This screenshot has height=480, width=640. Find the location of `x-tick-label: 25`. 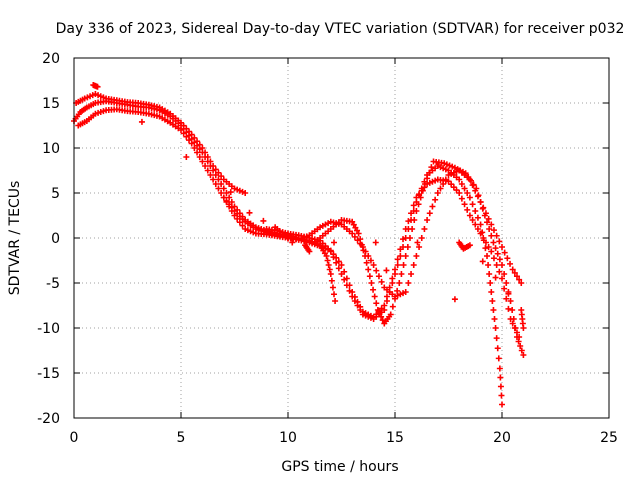

x-tick-label: 25 is located at coordinates (609, 438).